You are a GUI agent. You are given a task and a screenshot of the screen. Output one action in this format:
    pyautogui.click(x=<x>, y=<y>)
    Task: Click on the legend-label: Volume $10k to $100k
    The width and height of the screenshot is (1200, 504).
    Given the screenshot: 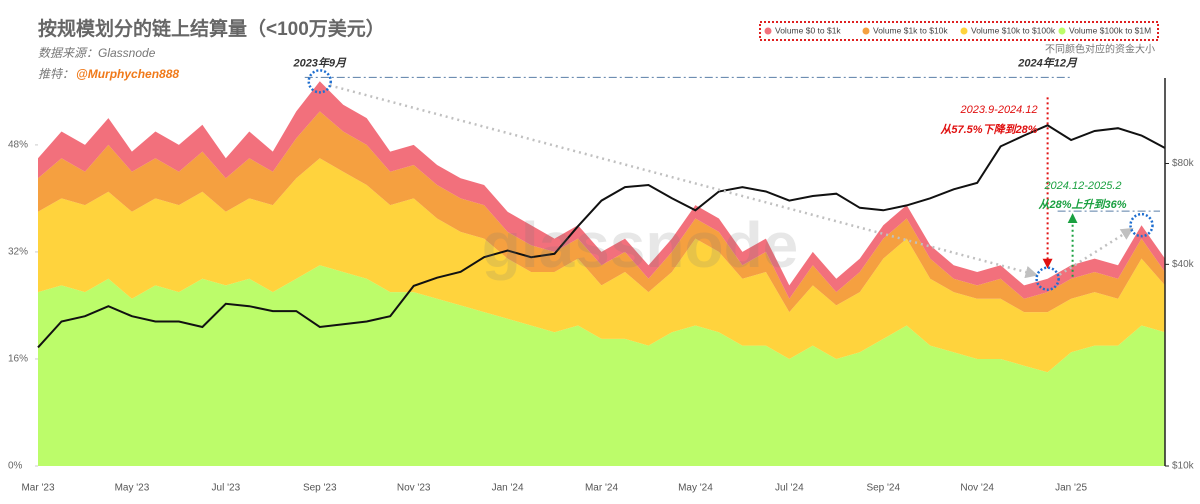 What is the action you would take?
    pyautogui.click(x=1013, y=30)
    